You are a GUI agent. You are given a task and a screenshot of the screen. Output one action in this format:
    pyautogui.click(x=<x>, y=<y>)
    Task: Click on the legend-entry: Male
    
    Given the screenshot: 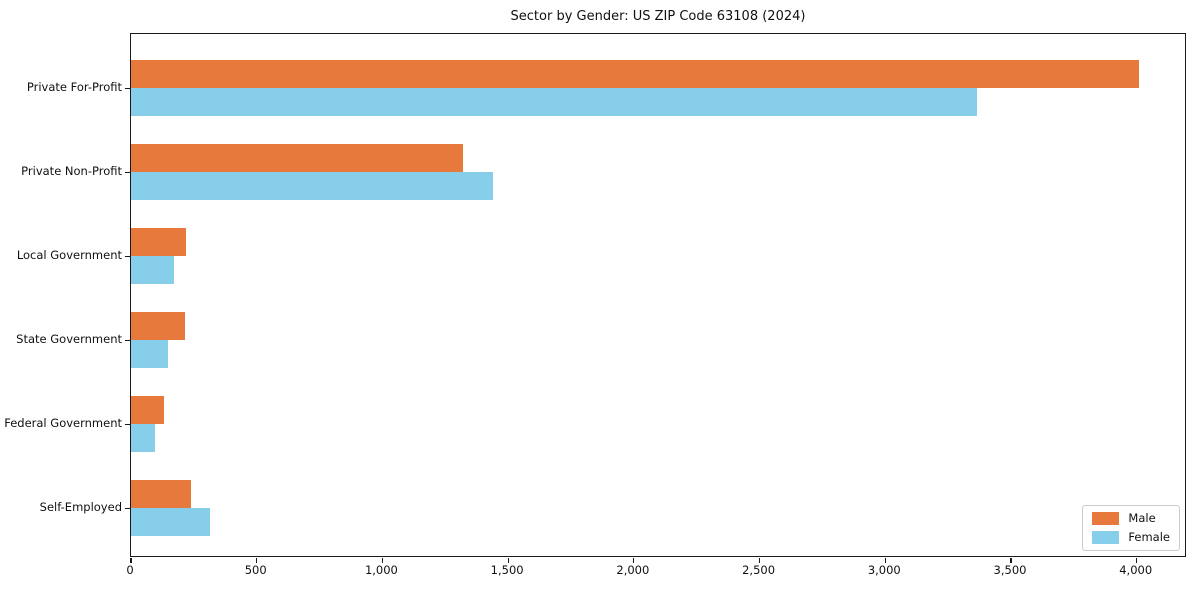 What is the action you would take?
    pyautogui.click(x=1131, y=518)
    